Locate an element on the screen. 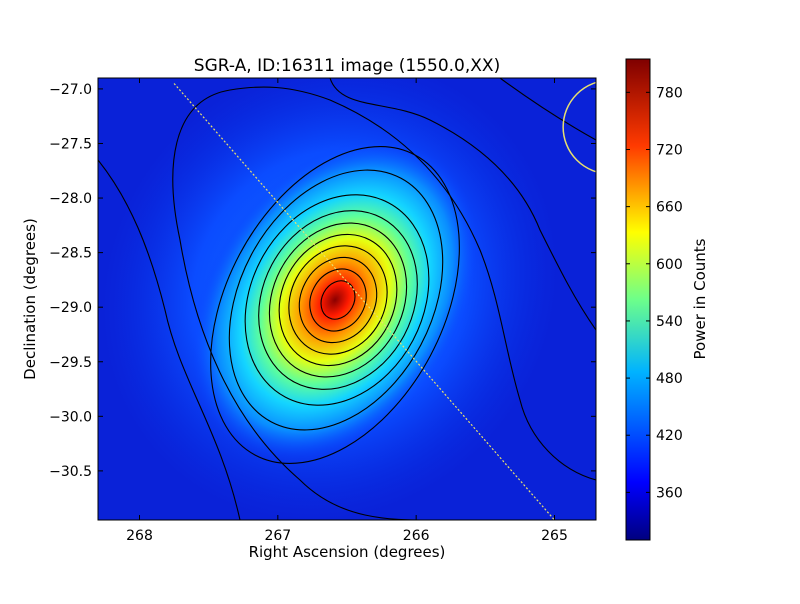 The height and width of the screenshot is (604, 800). y-tick-label: −28.5 is located at coordinates (70, 254).